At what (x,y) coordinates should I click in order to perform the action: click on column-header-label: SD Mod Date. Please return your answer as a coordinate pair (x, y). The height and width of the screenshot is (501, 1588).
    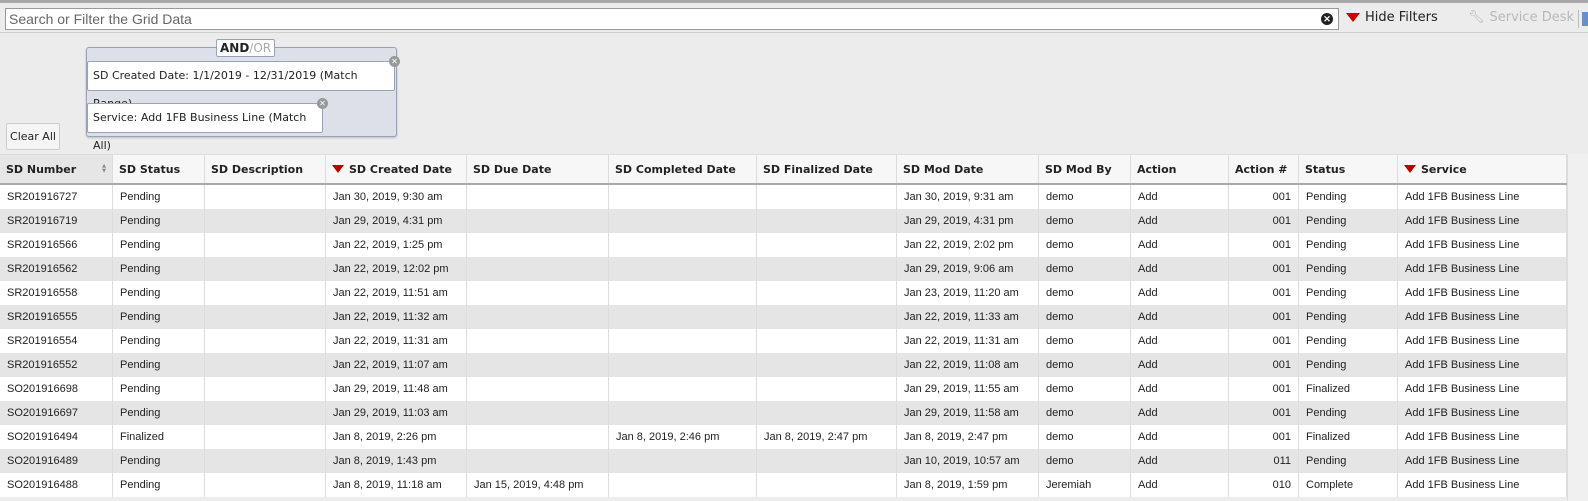
    Looking at the image, I should click on (943, 169).